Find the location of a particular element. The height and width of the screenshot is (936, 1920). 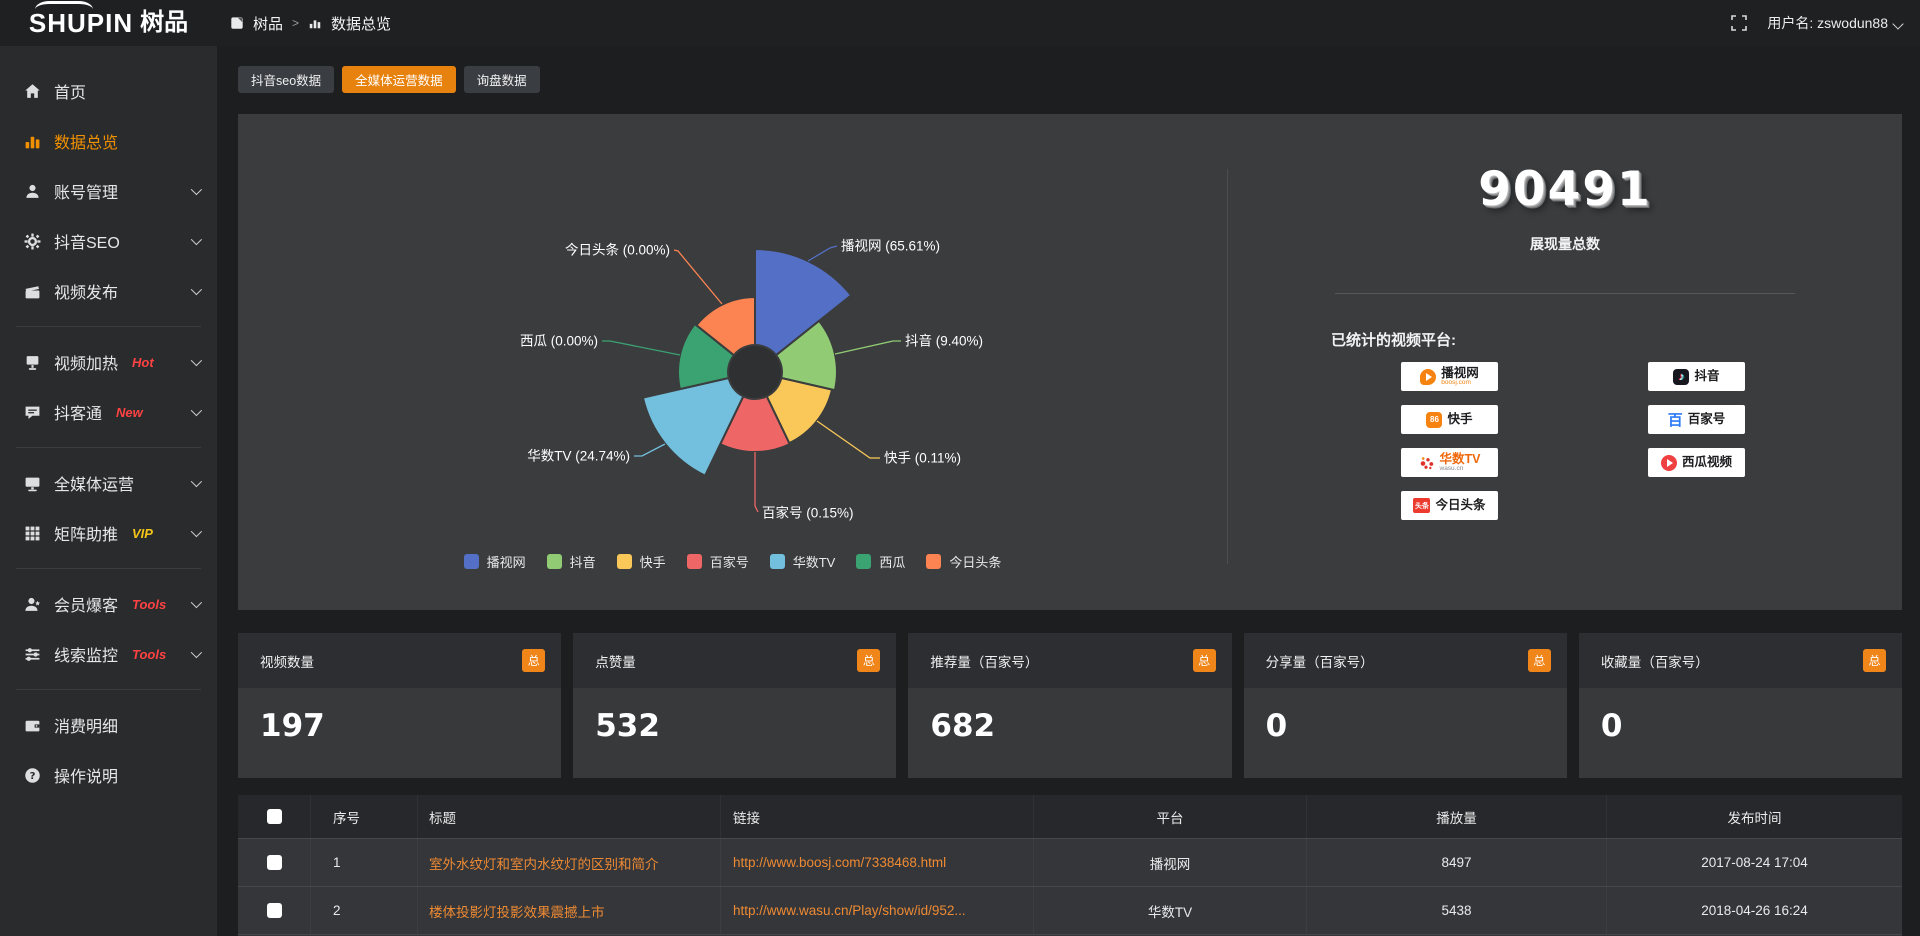

sidebar-item-label: 账号管理 is located at coordinates (86, 193).